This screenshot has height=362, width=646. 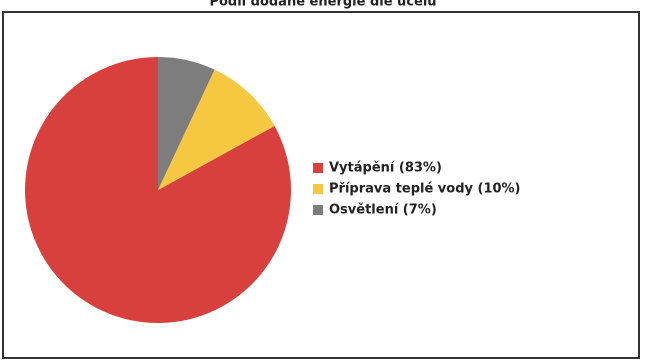 What do you see at coordinates (322, 5) in the screenshot?
I see `chart-title: Podíl dodané energie dle účelu` at bounding box center [322, 5].